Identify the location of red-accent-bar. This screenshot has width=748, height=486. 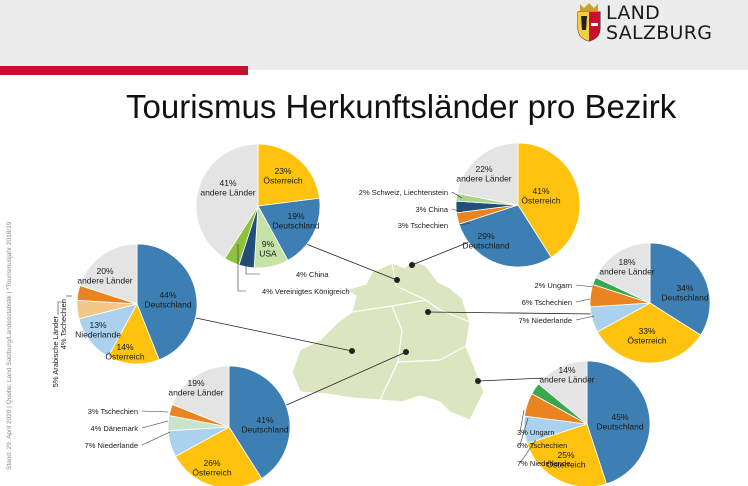
(124, 70).